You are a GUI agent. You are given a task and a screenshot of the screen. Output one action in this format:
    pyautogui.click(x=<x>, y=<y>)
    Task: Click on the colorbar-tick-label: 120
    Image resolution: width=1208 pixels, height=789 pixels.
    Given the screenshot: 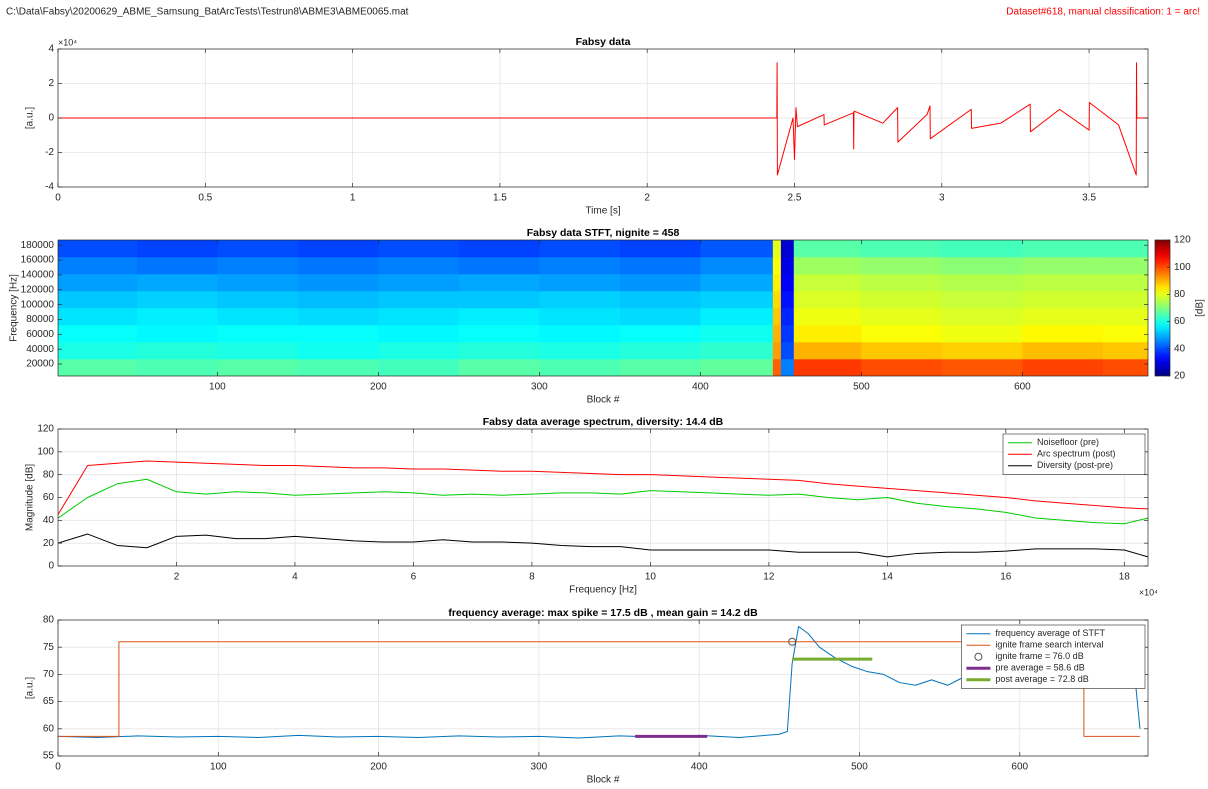 What is the action you would take?
    pyautogui.click(x=1182, y=240)
    